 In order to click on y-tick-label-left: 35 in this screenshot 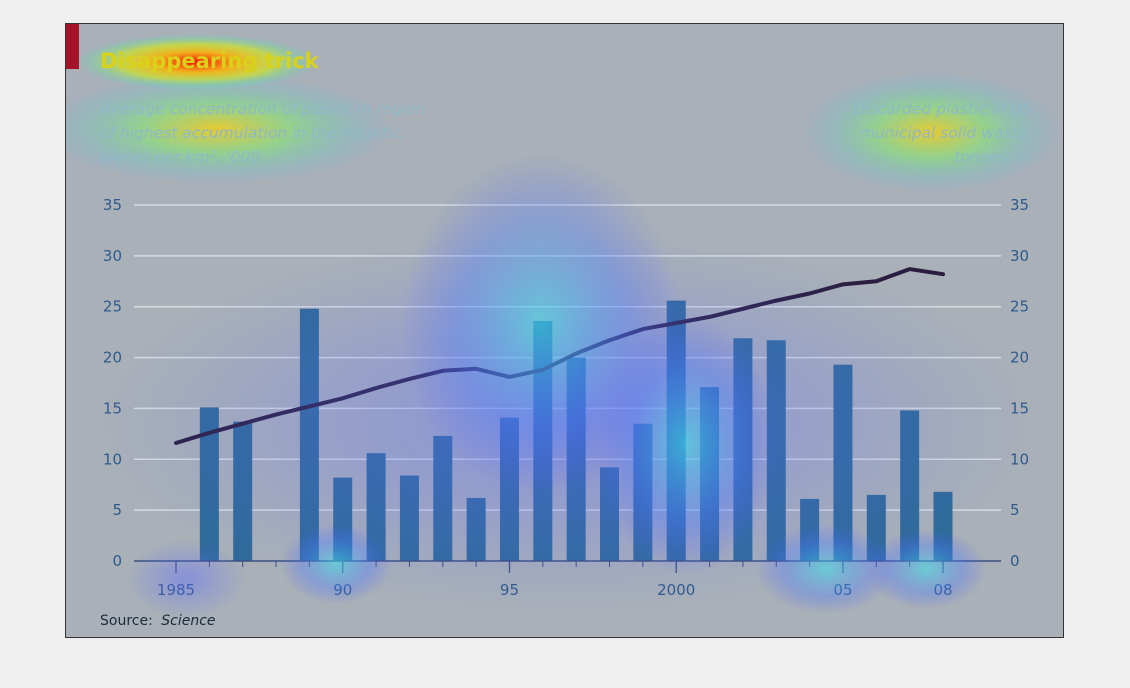, I will do `click(112, 205)`.